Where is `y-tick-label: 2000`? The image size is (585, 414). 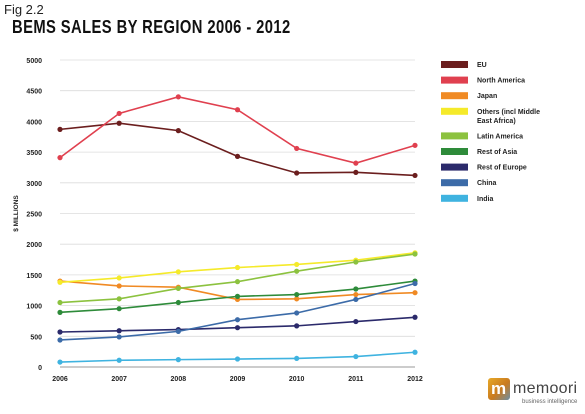 y-tick-label: 2000 is located at coordinates (34, 245).